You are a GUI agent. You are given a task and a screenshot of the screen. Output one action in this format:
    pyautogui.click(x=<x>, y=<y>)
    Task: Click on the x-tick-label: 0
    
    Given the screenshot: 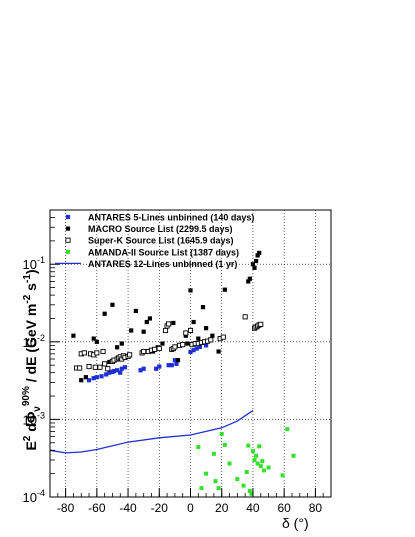 What is the action you would take?
    pyautogui.click(x=190, y=508)
    